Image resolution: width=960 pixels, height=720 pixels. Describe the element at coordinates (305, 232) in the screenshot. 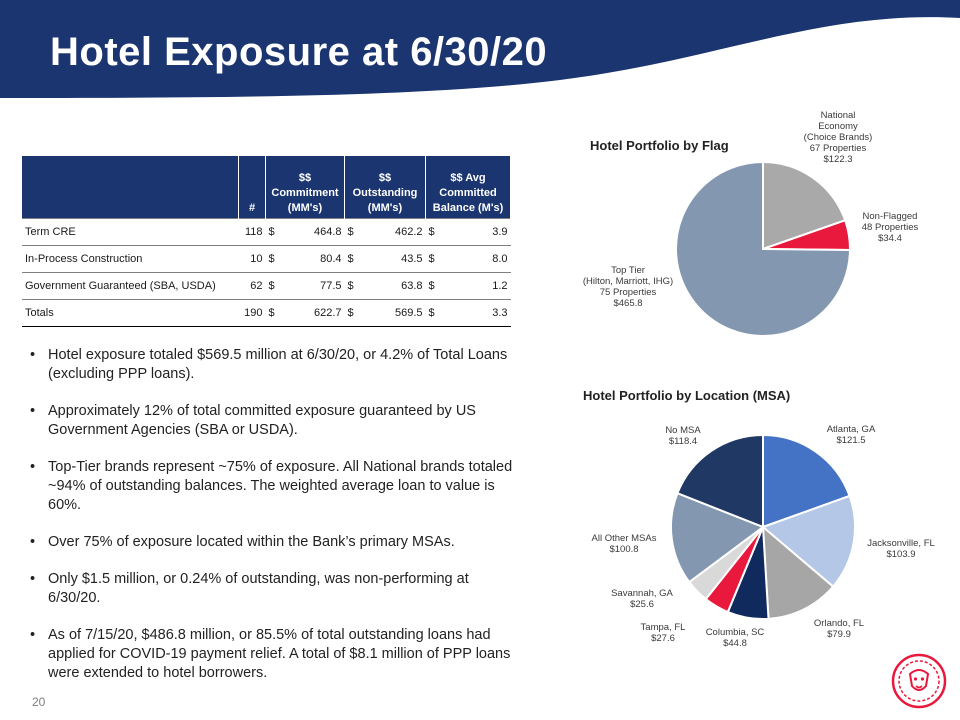

I see `row-commitment: $464.8` at that location.